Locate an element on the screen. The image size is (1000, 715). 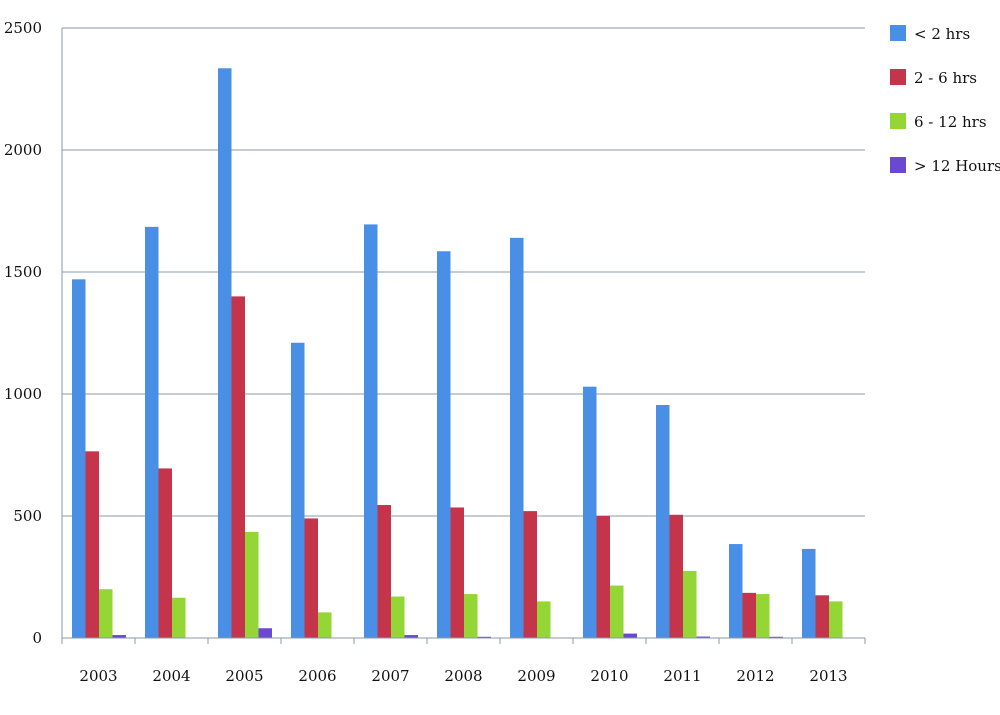
y-tick-label: 1000 is located at coordinates (23, 394).